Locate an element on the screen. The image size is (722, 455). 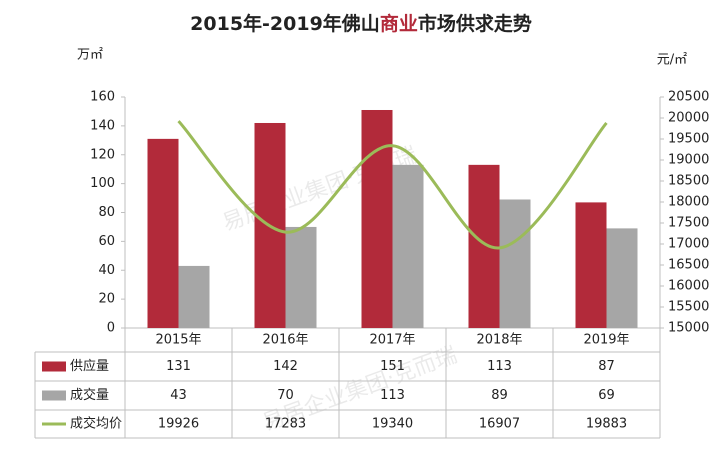
title-part: 2015年-2019年佛山 is located at coordinates (285, 23).